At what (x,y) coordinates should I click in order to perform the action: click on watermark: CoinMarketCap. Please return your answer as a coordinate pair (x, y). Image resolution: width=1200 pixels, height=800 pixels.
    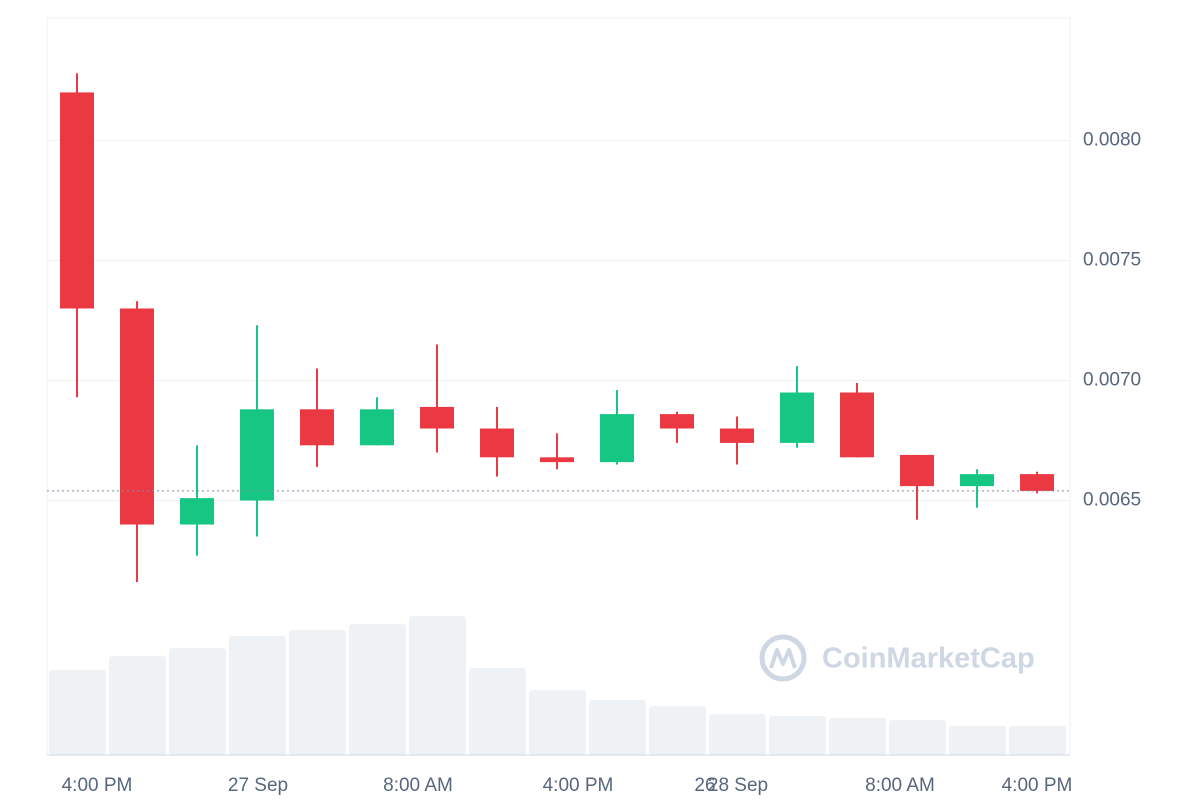
    Looking at the image, I should click on (928, 659).